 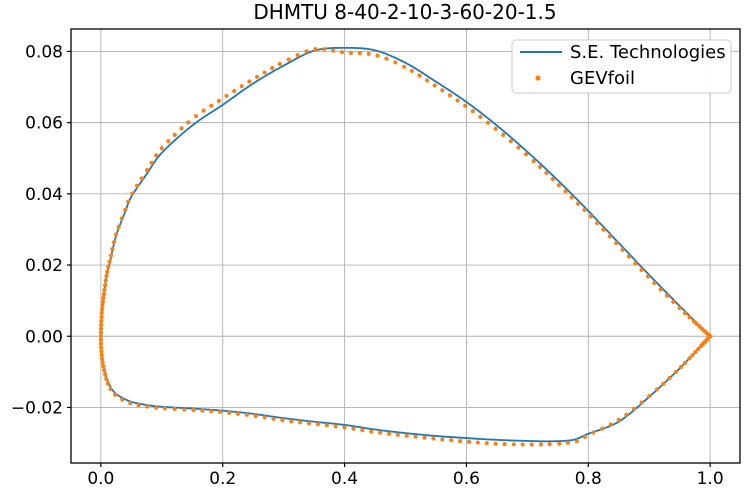 What do you see at coordinates (37, 408) in the screenshot?
I see `y-tick-label: −0.02` at bounding box center [37, 408].